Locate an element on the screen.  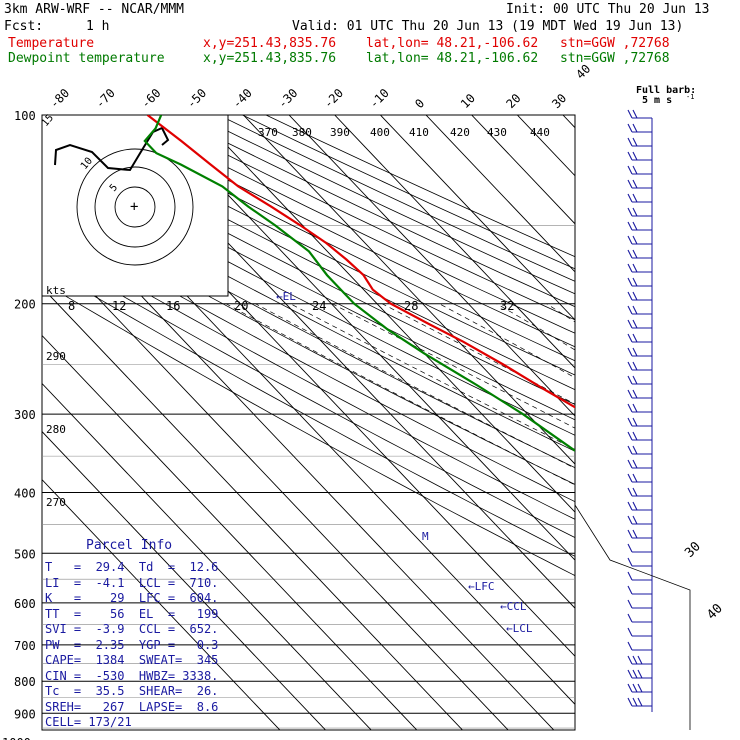
pressure-label-300: 300 is located at coordinates (25, 415).